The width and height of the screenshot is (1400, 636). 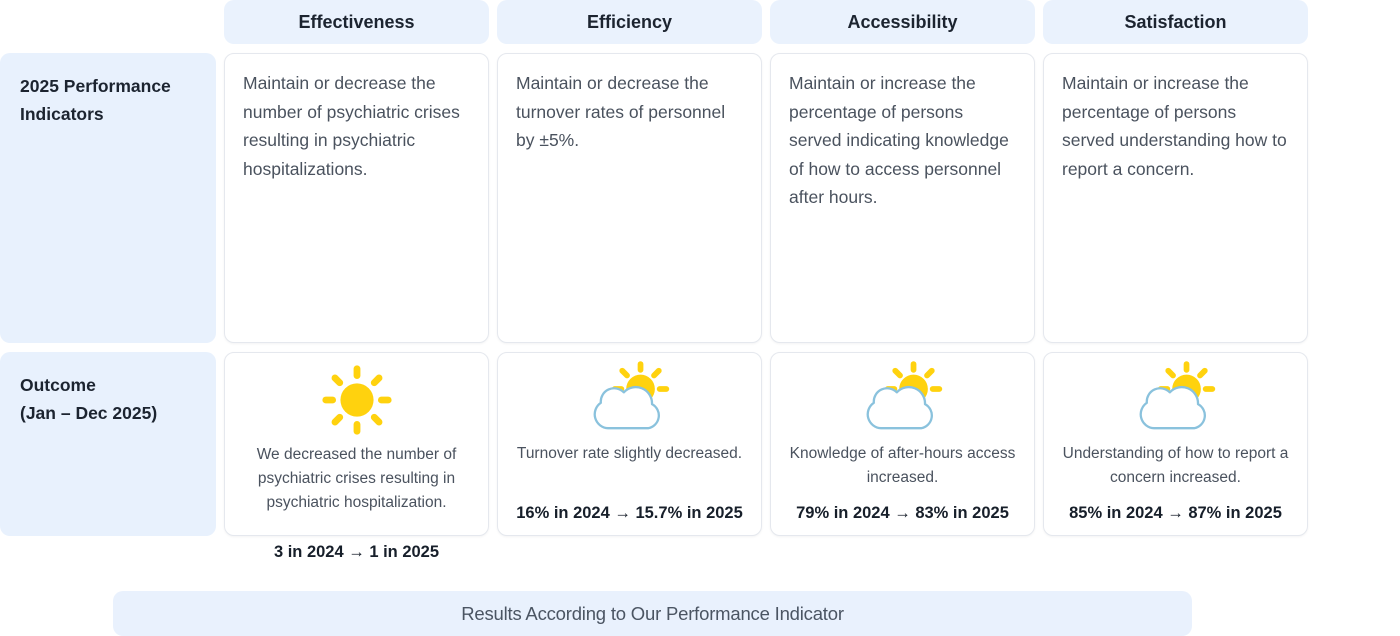 What do you see at coordinates (108, 22) in the screenshot?
I see `top-left-spacer` at bounding box center [108, 22].